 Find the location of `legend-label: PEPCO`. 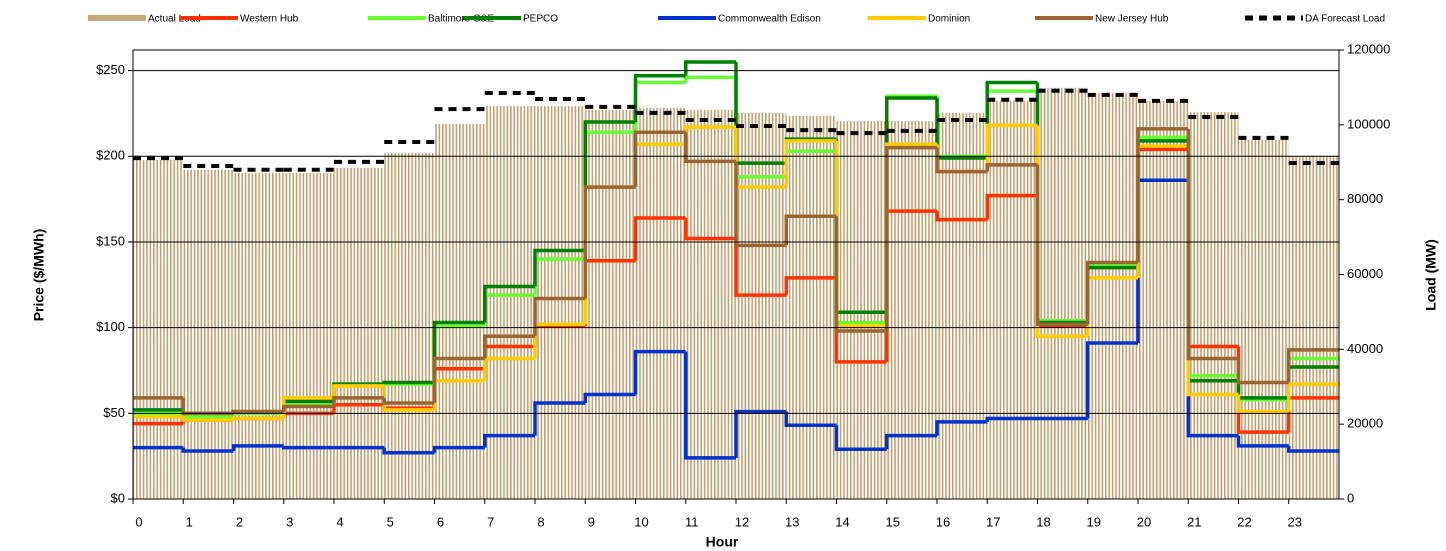

legend-label: PEPCO is located at coordinates (540, 19).